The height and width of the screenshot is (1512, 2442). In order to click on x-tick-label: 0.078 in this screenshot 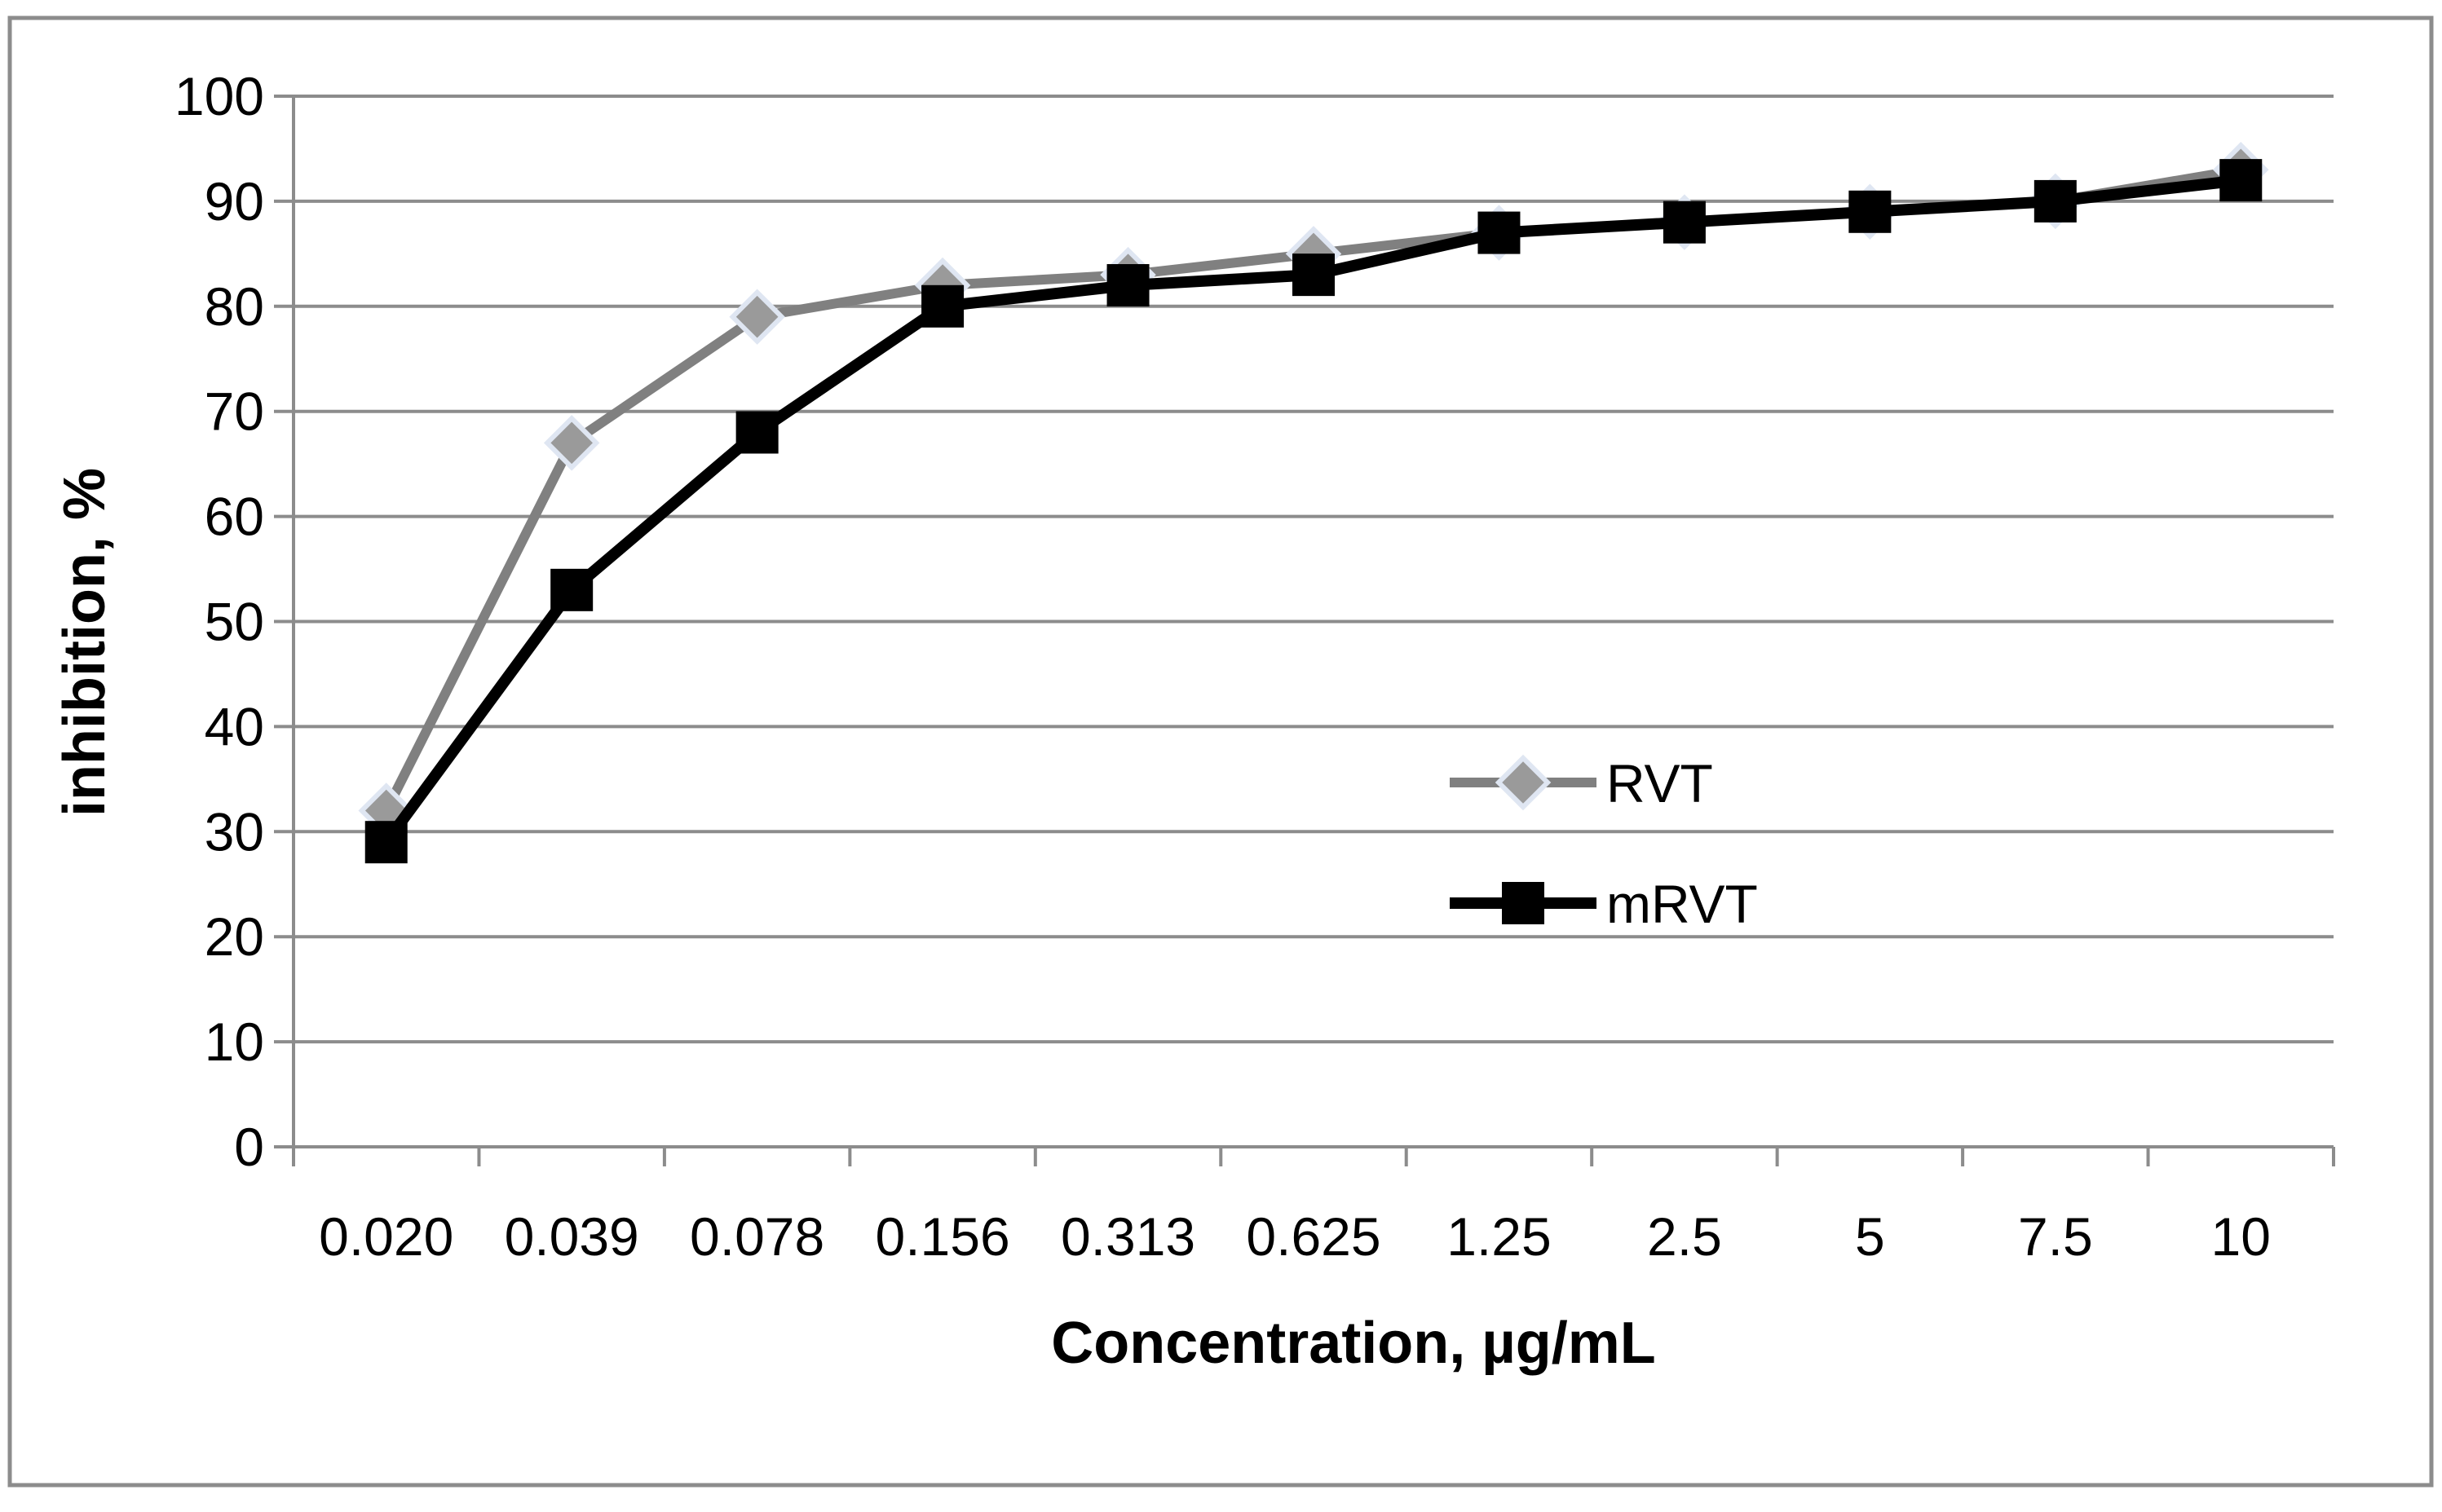, I will do `click(757, 1236)`.